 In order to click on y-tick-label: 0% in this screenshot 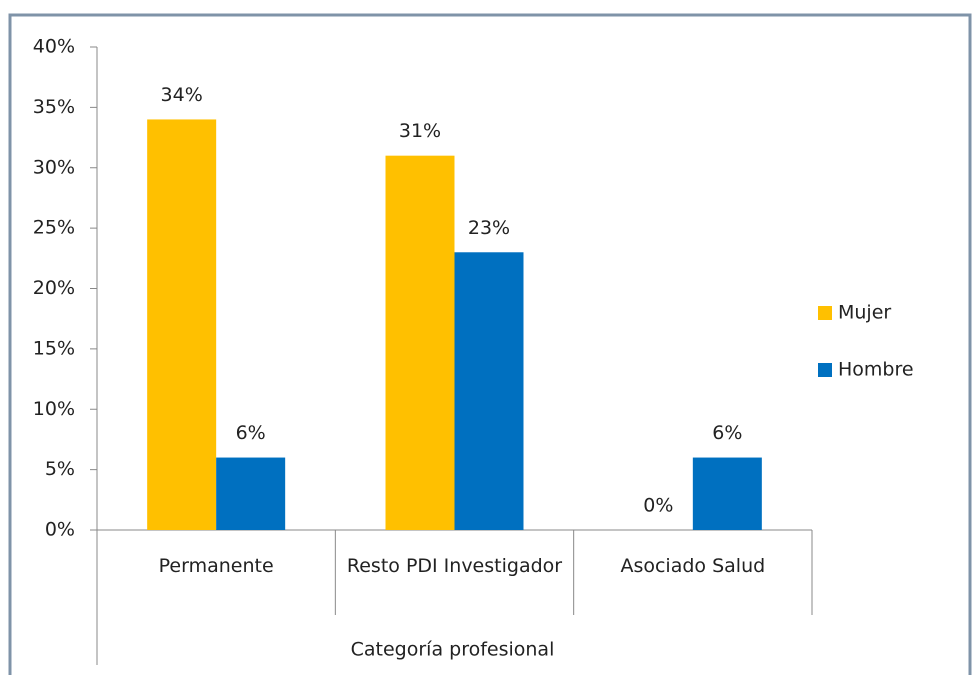, I will do `click(60, 530)`.